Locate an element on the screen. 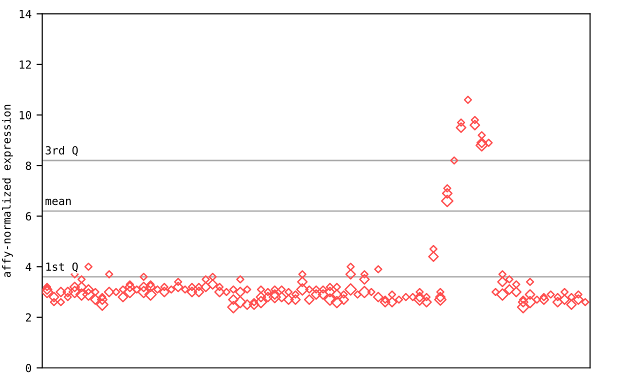 The height and width of the screenshot is (384, 640). y-tick-label: 0 is located at coordinates (29, 368).